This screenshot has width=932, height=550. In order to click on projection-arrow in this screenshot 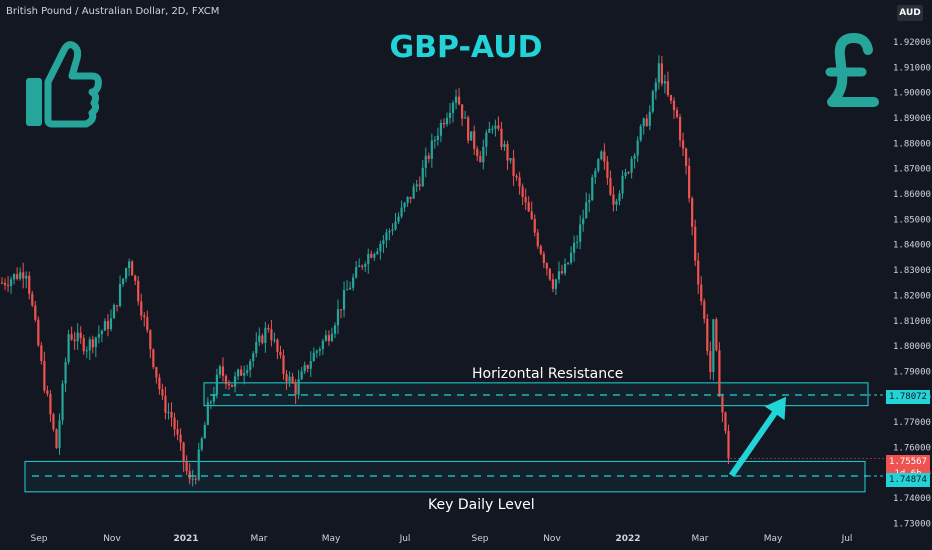, I will do `click(757, 437)`.